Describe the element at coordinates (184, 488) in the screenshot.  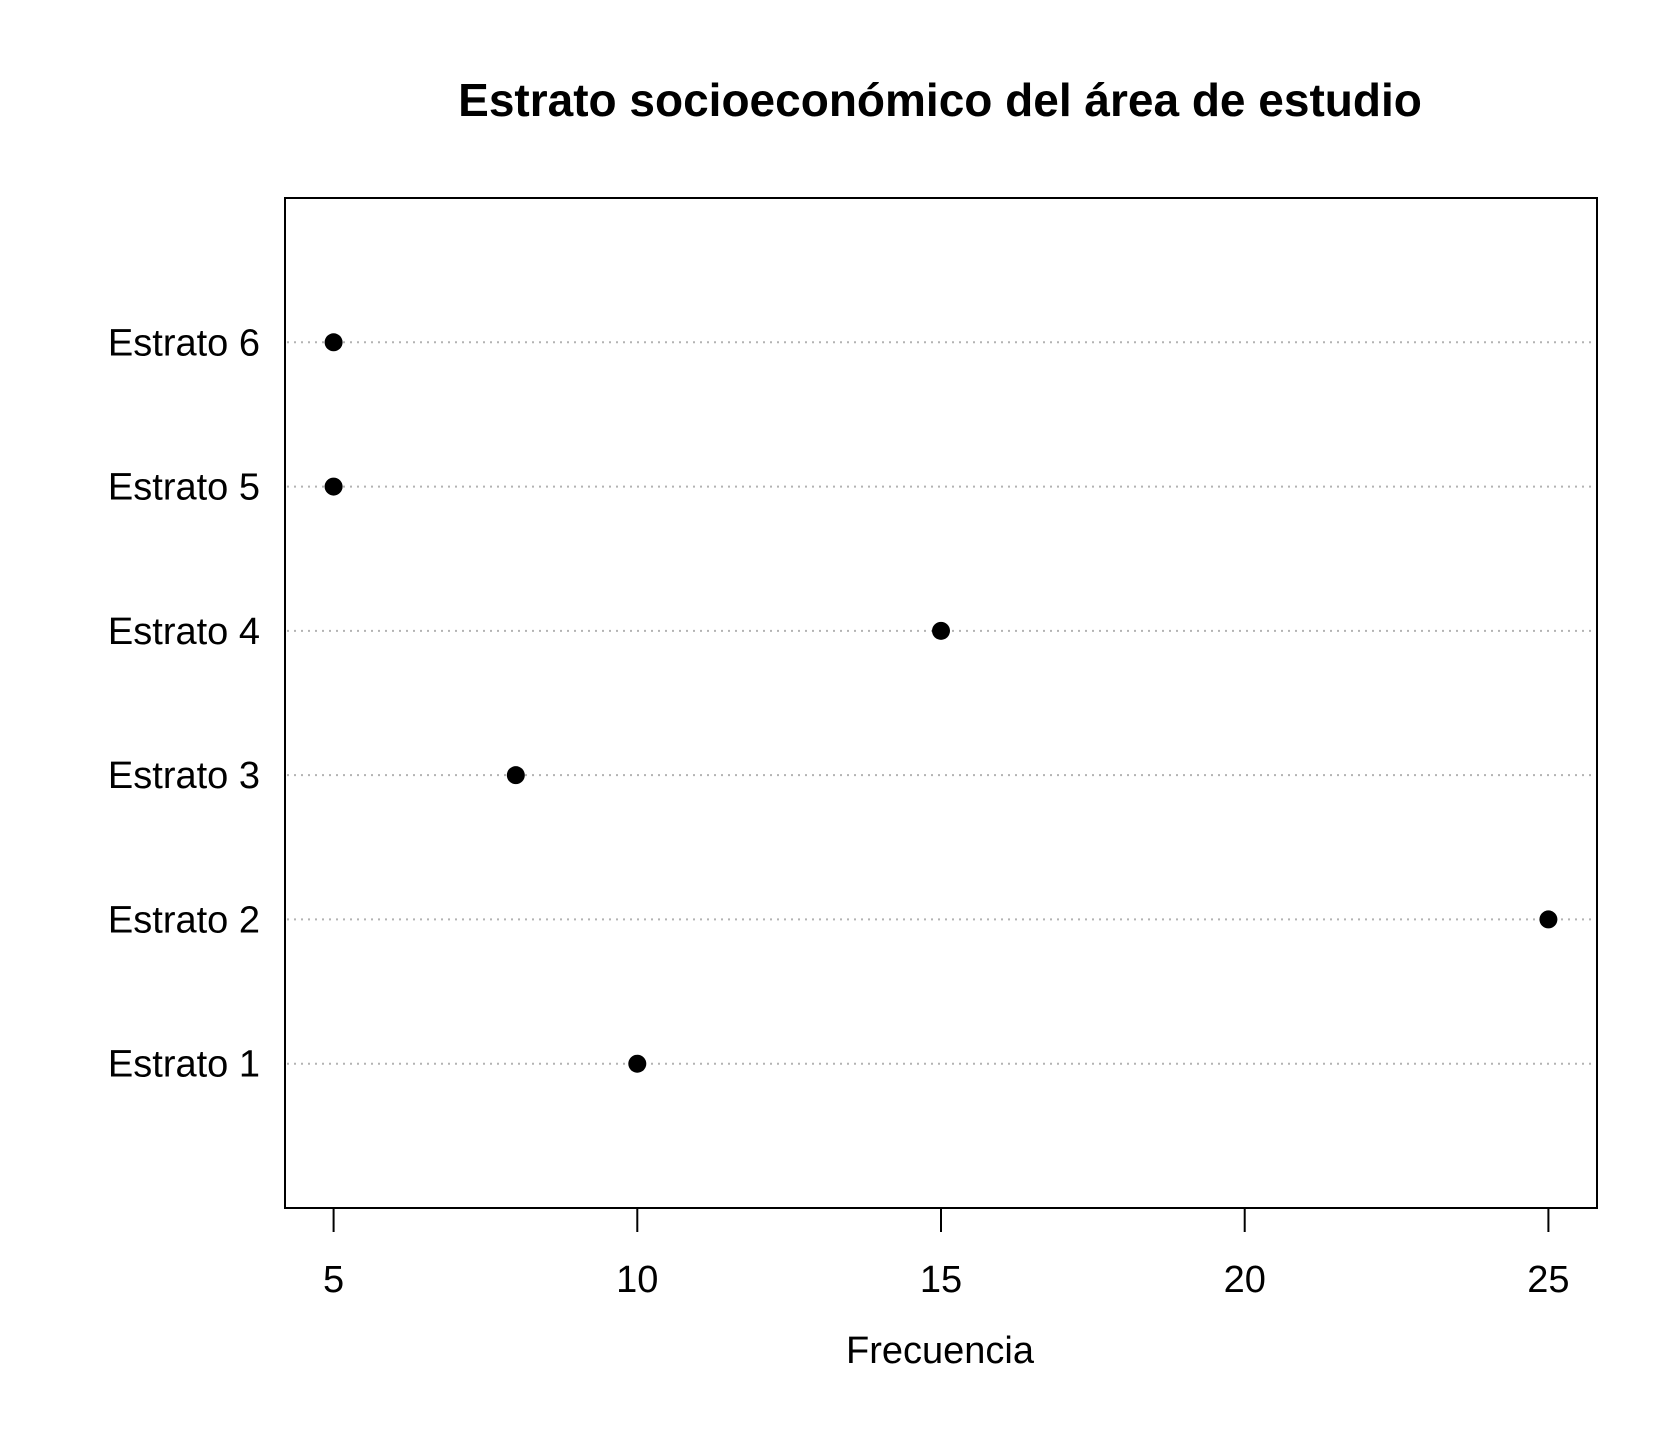
I see `category-label: Estrato 5` at that location.